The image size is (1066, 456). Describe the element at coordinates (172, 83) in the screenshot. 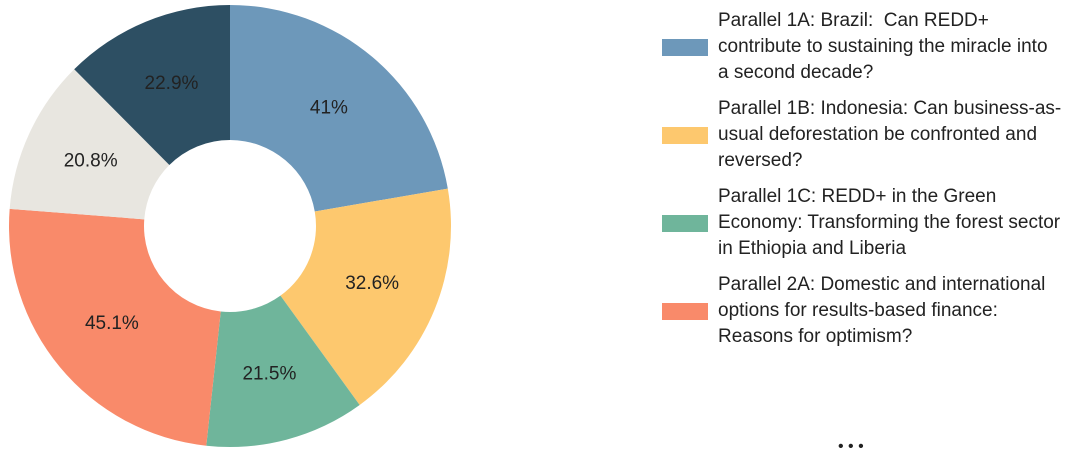

I see `data-label: 22.9%` at that location.